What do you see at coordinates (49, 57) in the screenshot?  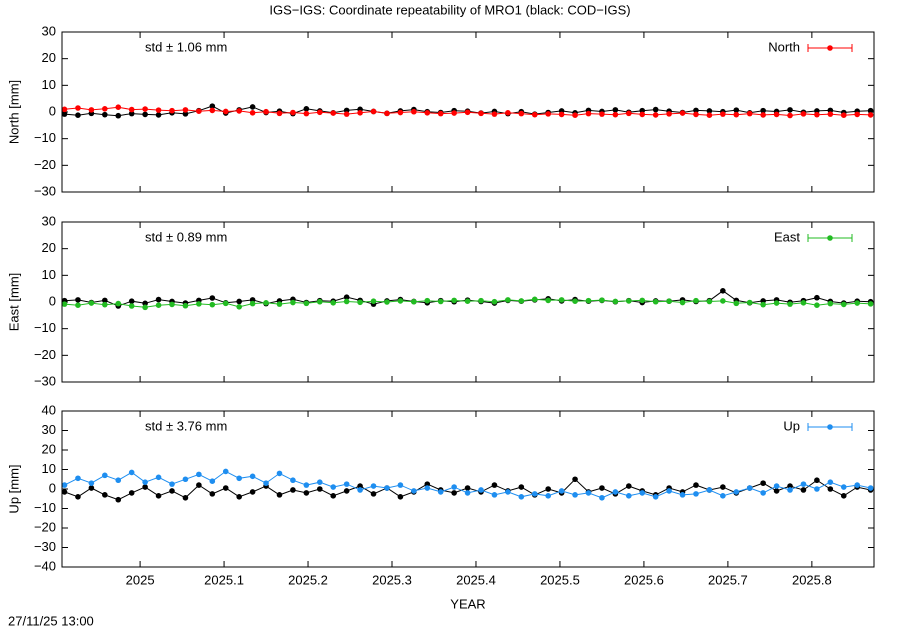 I see `y-tick-label: 20` at bounding box center [49, 57].